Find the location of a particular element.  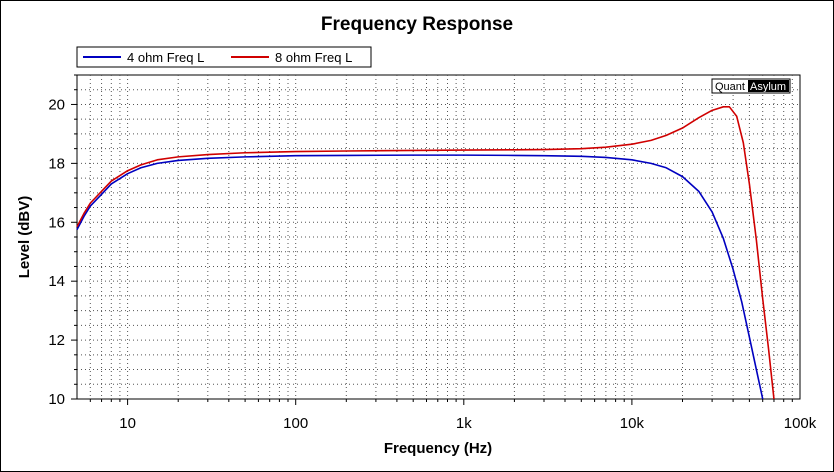

quantasylum-logo: Quant Asylum is located at coordinates (751, 86).